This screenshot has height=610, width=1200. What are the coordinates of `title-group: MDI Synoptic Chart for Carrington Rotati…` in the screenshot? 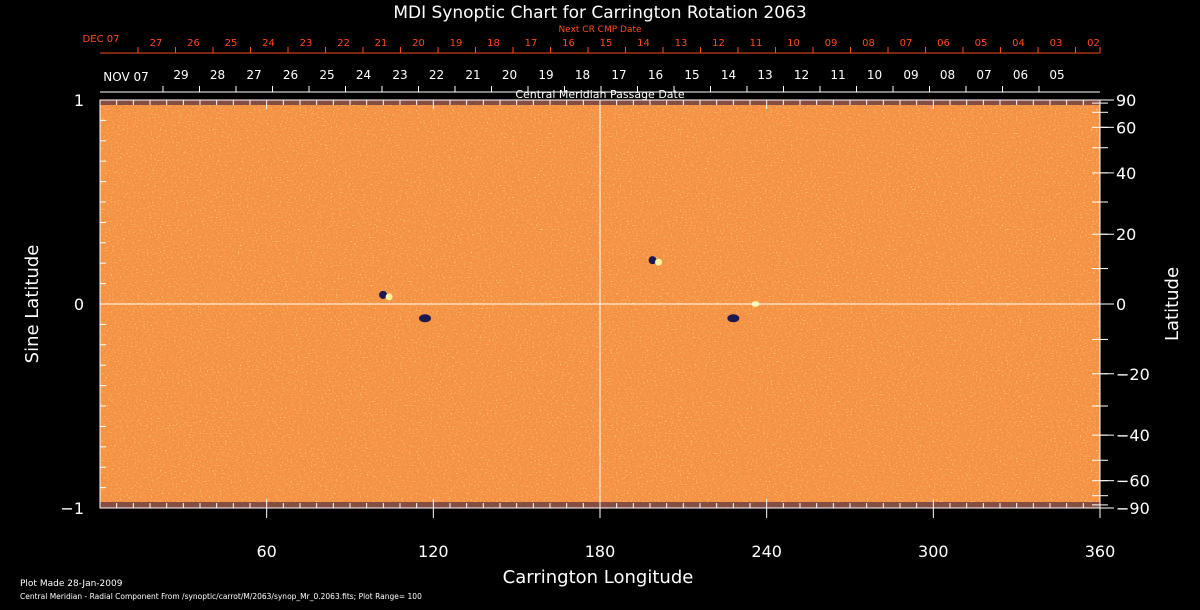 It's located at (445, 52).